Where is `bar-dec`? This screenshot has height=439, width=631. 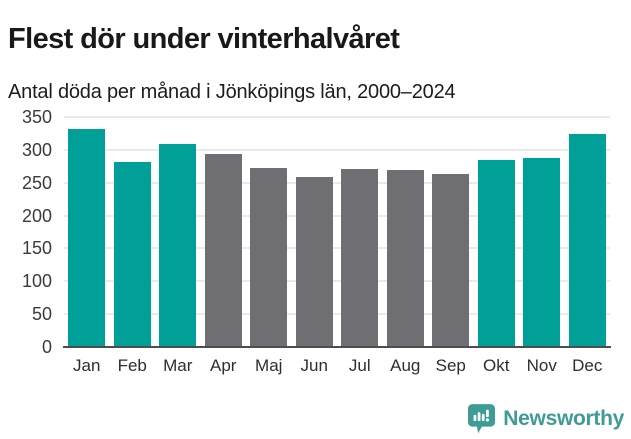
bar-dec is located at coordinates (587, 240).